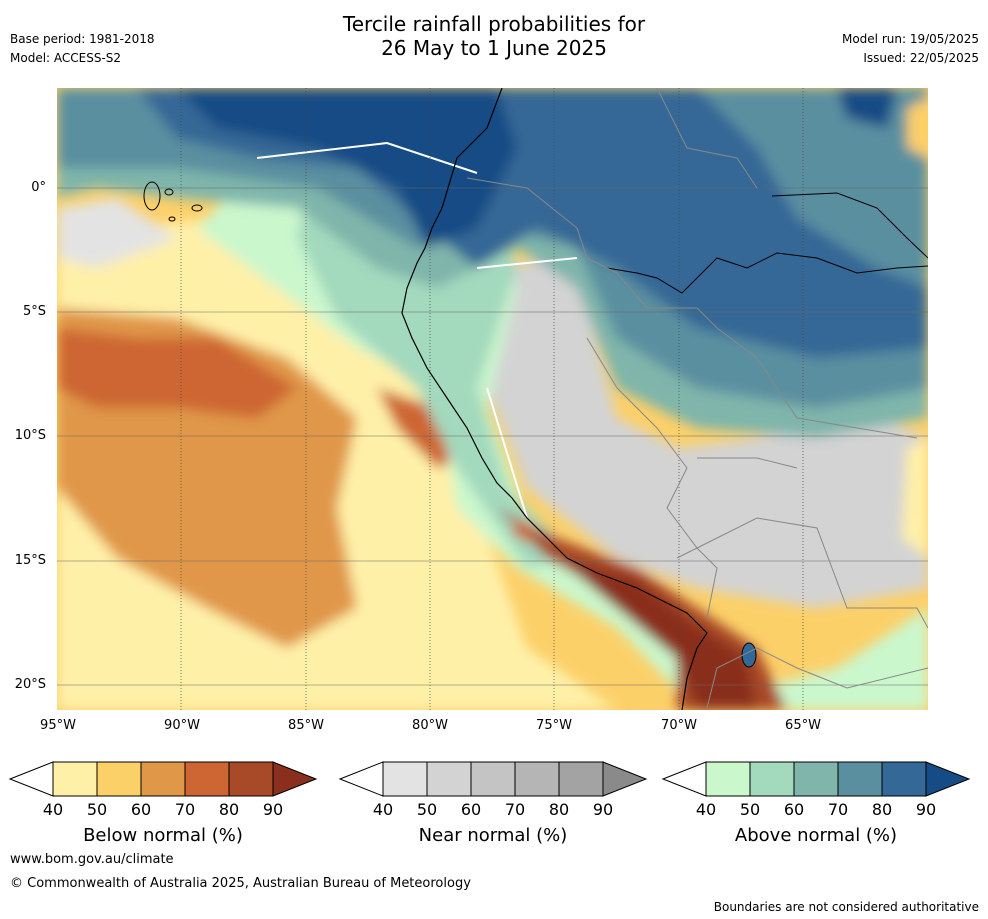 This screenshot has width=988, height=919. I want to click on lat-label-20s: 20°S, so click(30, 684).